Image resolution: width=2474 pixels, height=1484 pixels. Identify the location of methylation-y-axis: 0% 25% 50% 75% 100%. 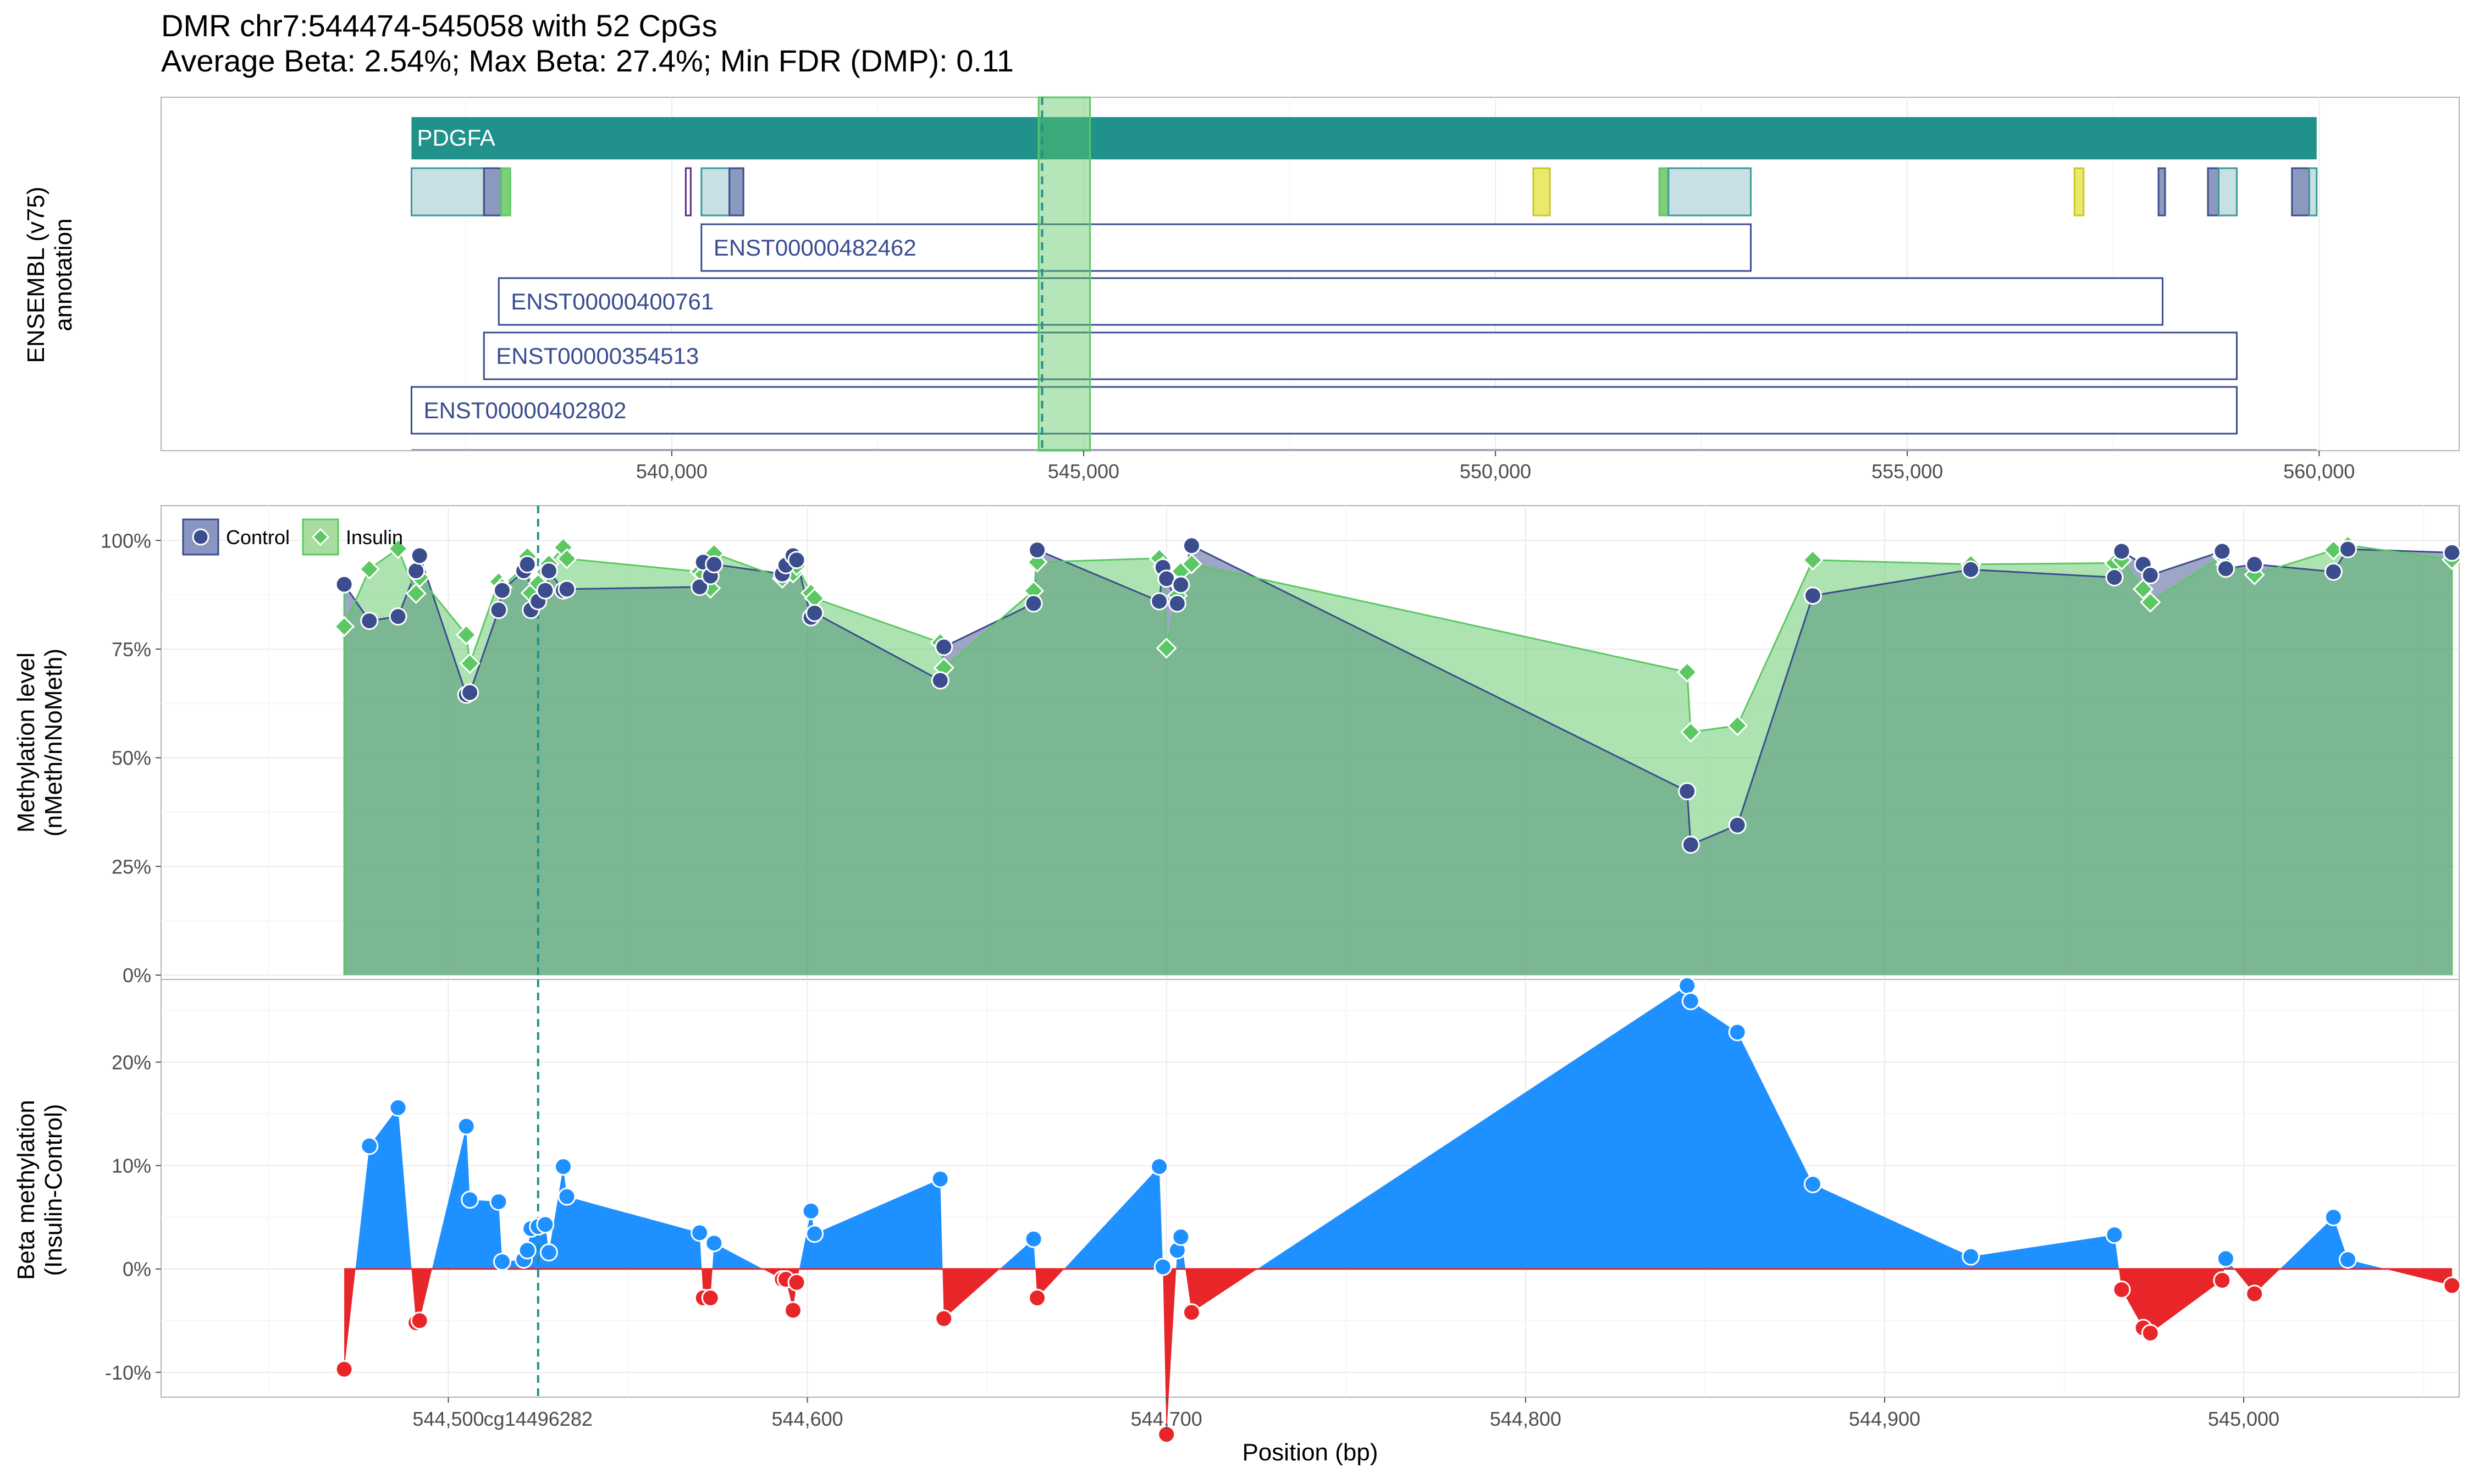
(131, 758).